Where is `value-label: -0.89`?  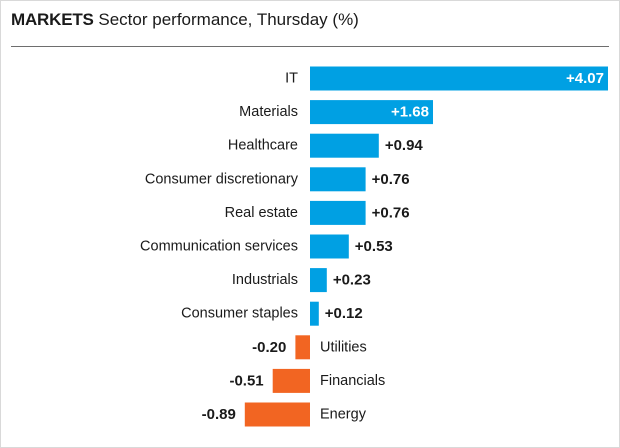
value-label: -0.89 is located at coordinates (219, 414).